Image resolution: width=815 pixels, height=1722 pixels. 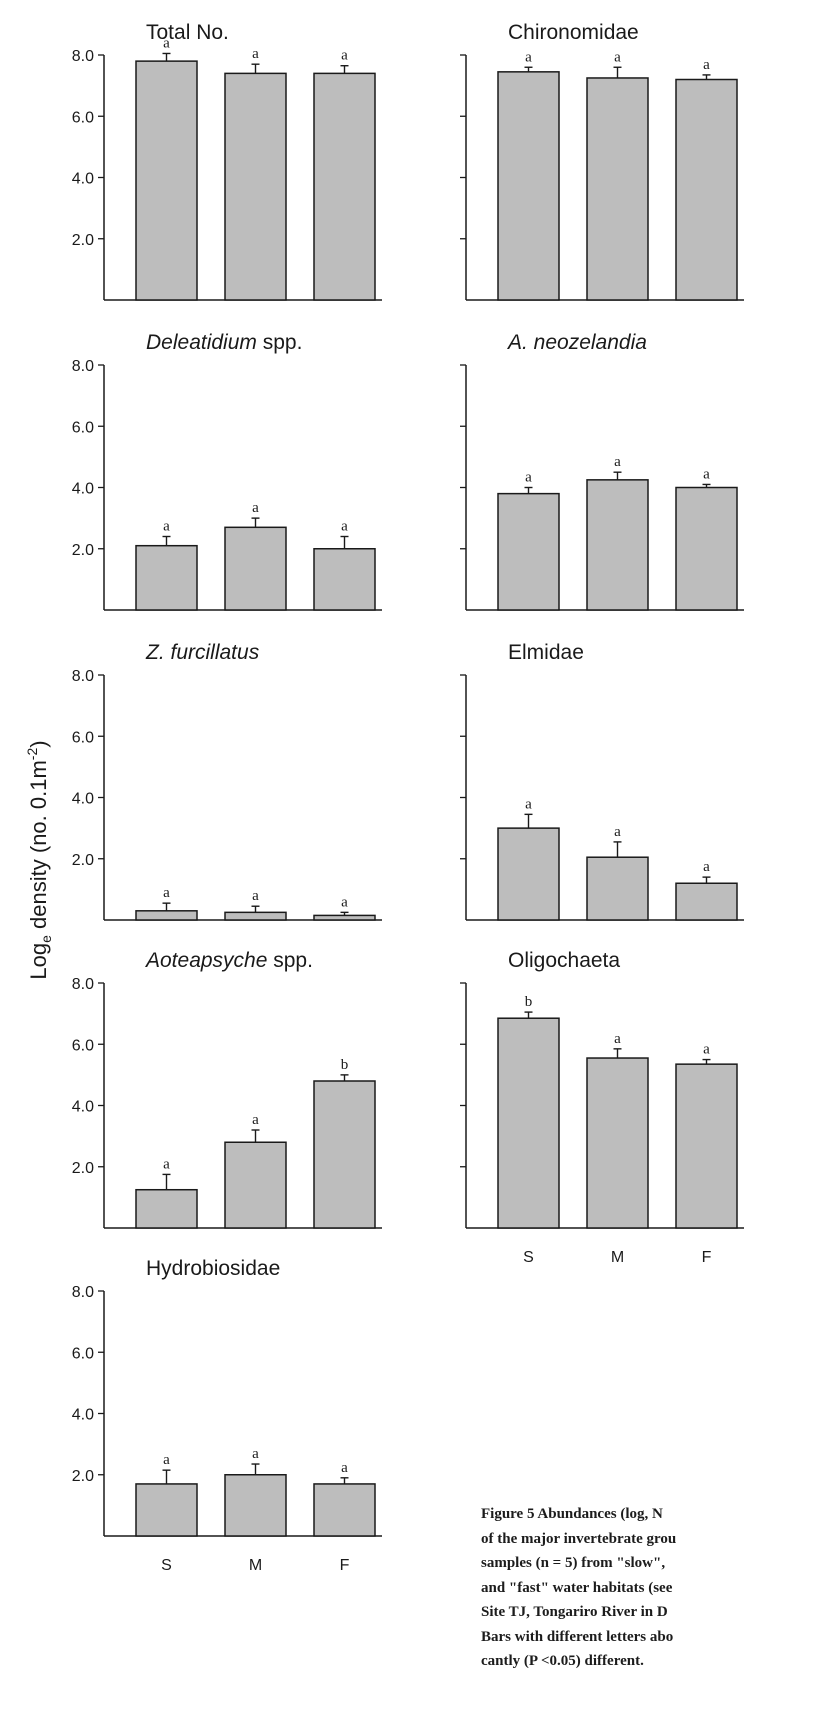 I want to click on panel-title: Hydrobiosidae, so click(x=213, y=1268).